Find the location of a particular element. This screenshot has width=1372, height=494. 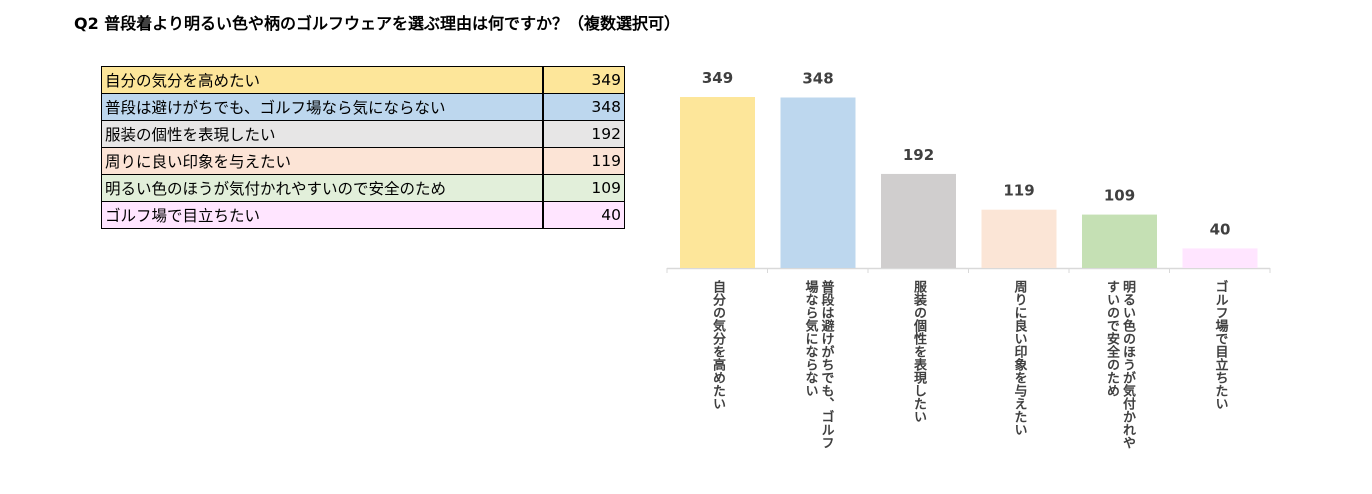

table-row: 自分の気分を高めたい 349 is located at coordinates (363, 80).